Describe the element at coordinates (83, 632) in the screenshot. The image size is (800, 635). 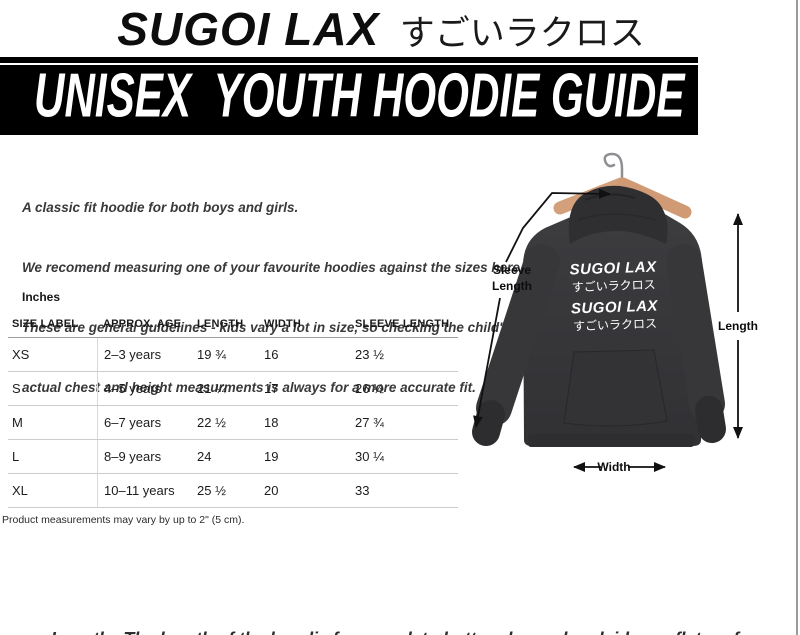
I see `length-term: Length:` at that location.